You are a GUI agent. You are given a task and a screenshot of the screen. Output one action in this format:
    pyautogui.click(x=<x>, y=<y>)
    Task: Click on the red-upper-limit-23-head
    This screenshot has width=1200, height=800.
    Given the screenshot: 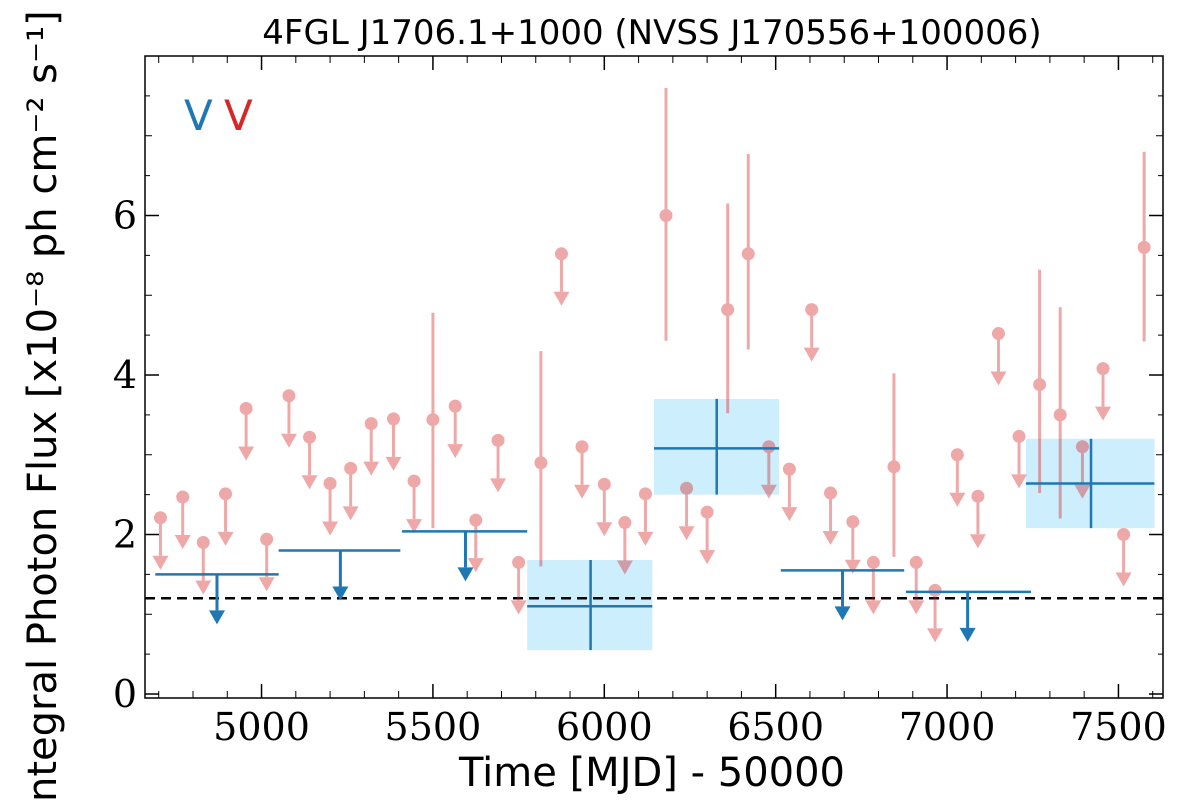 What is the action you would take?
    pyautogui.click(x=707, y=557)
    